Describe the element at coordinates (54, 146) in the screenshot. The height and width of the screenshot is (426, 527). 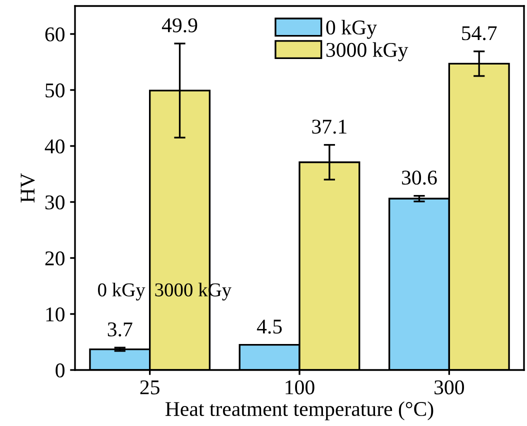
I see `y-tick-label: 40` at that location.